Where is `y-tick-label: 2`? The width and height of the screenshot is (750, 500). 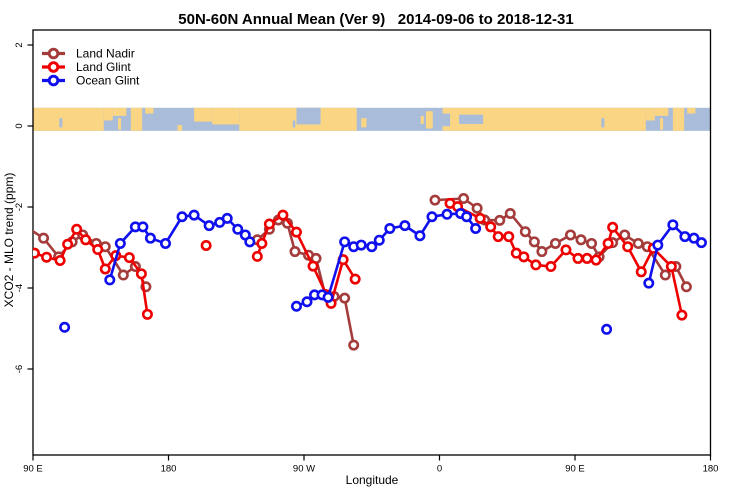 y-tick-label: 2 is located at coordinates (19, 44).